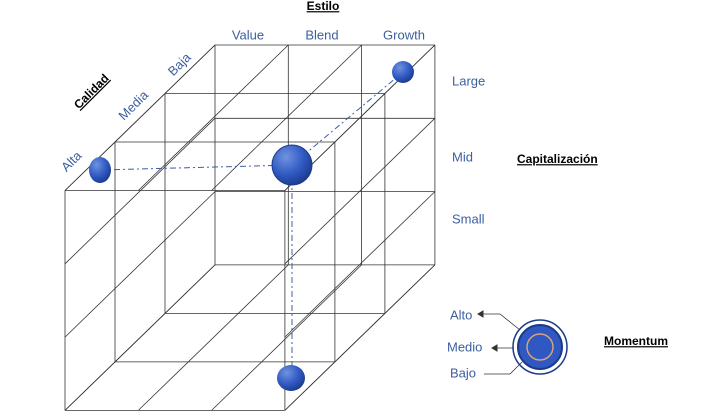  Describe the element at coordinates (463, 372) in the screenshot. I see `axis-label: Bajo` at that location.